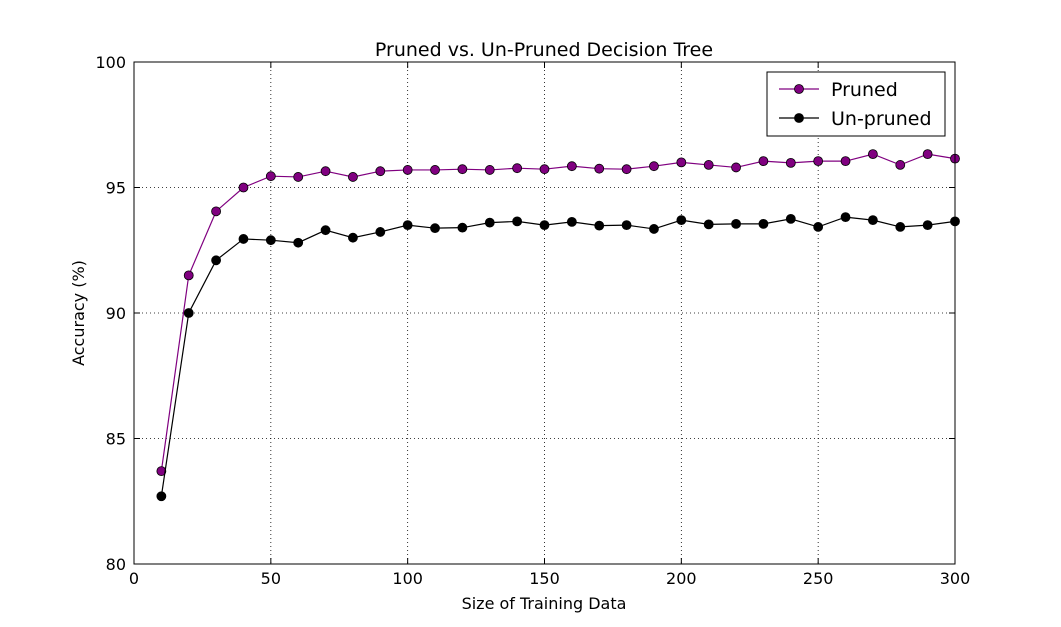 Image resolution: width=1061 pixels, height=627 pixels. Describe the element at coordinates (116, 439) in the screenshot. I see `y-tick-label: 85` at that location.